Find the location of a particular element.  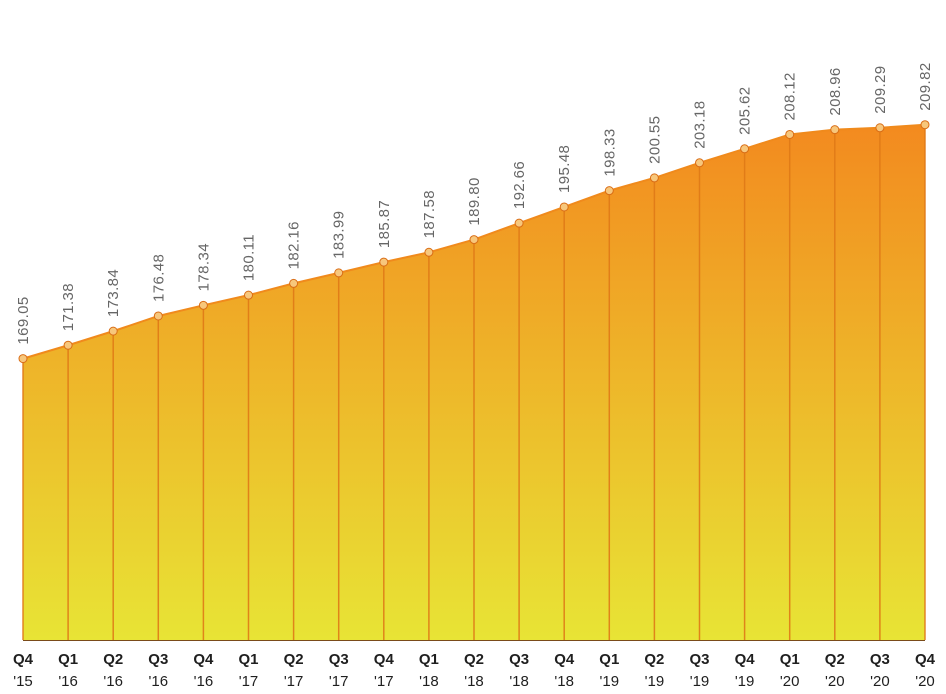

data-label: 209.82 is located at coordinates (925, 86).